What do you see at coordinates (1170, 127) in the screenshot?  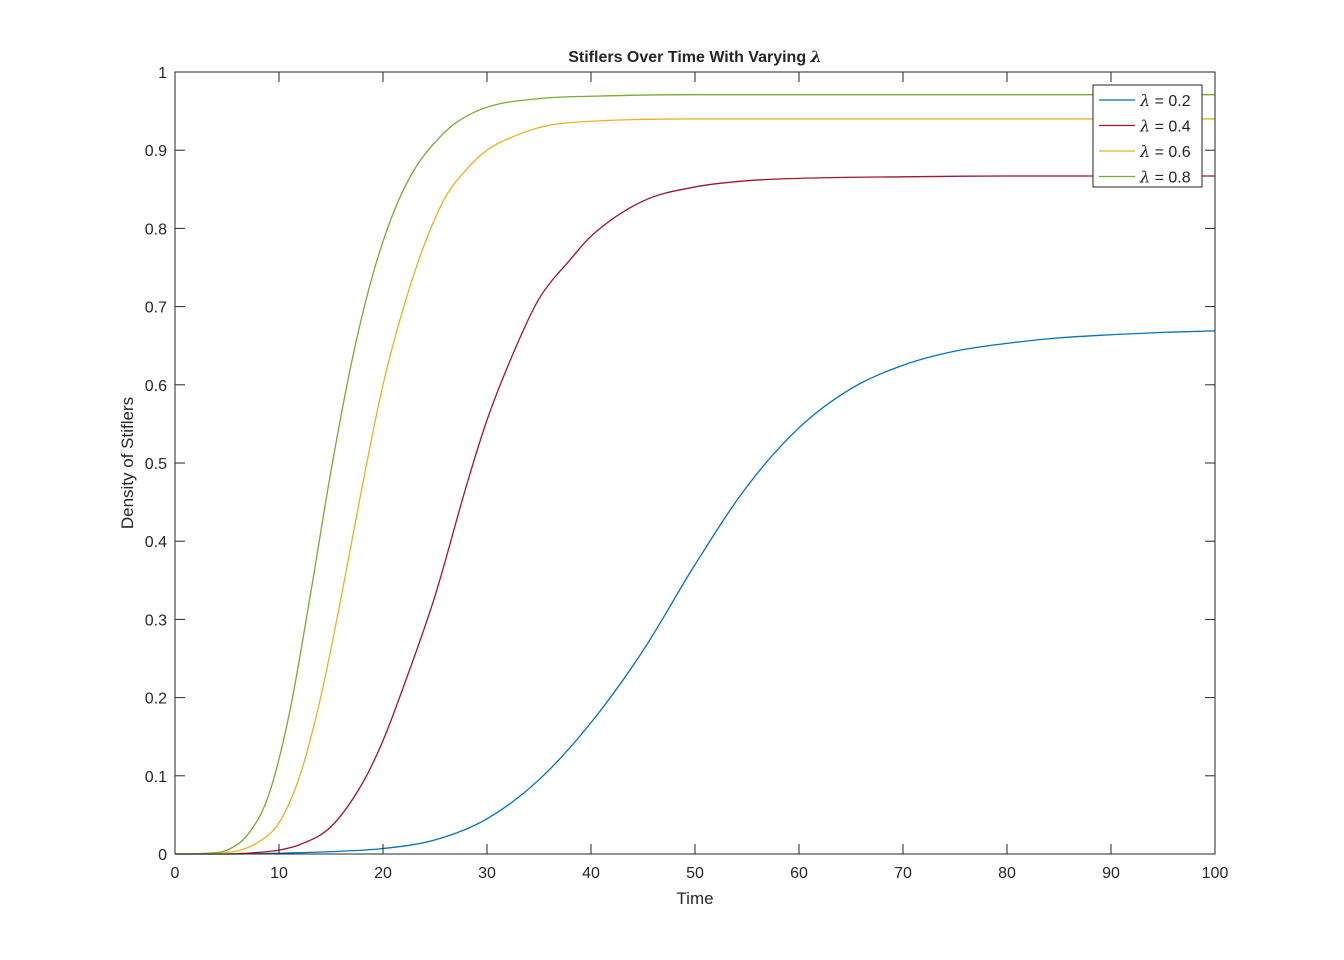 I see `legend-value: = 0.4` at bounding box center [1170, 127].